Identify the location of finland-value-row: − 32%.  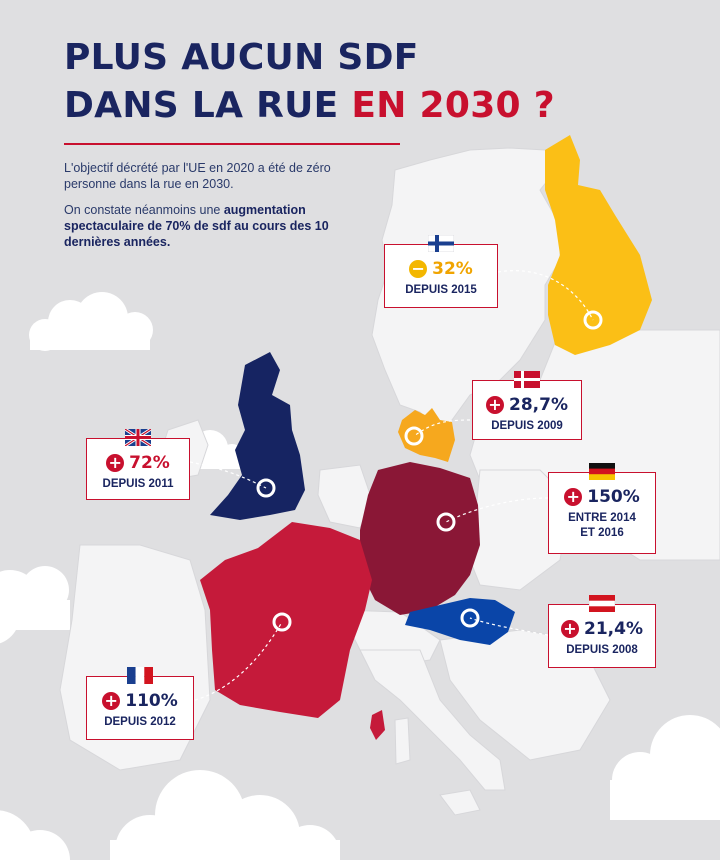
(441, 269).